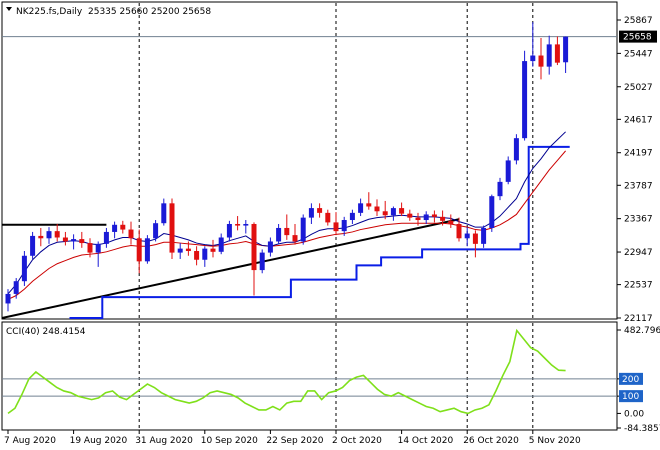 The image size is (660, 450). What do you see at coordinates (638, 120) in the screenshot?
I see `price-tick-label: 24617` at bounding box center [638, 120].